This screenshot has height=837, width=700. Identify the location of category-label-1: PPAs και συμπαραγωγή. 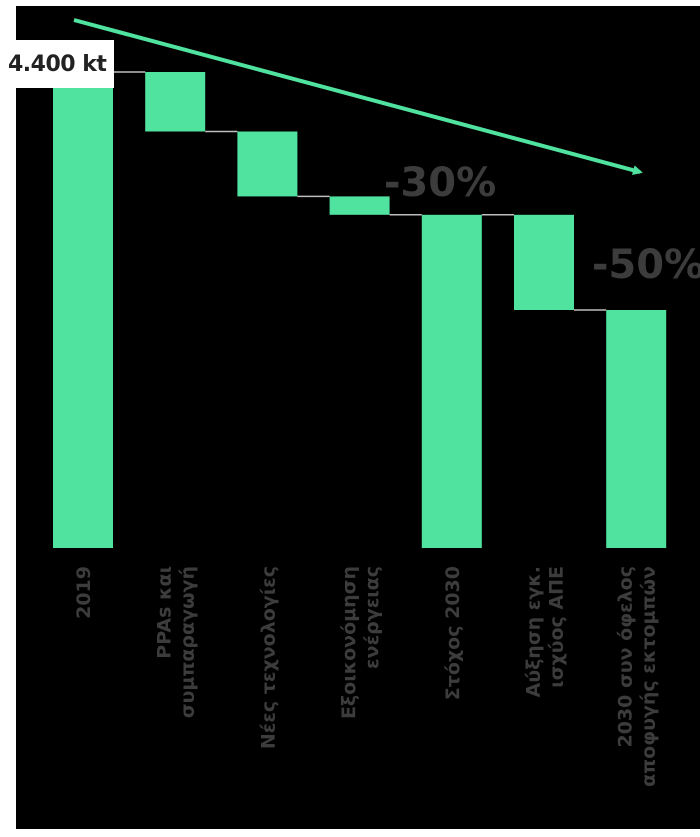
(176, 642).